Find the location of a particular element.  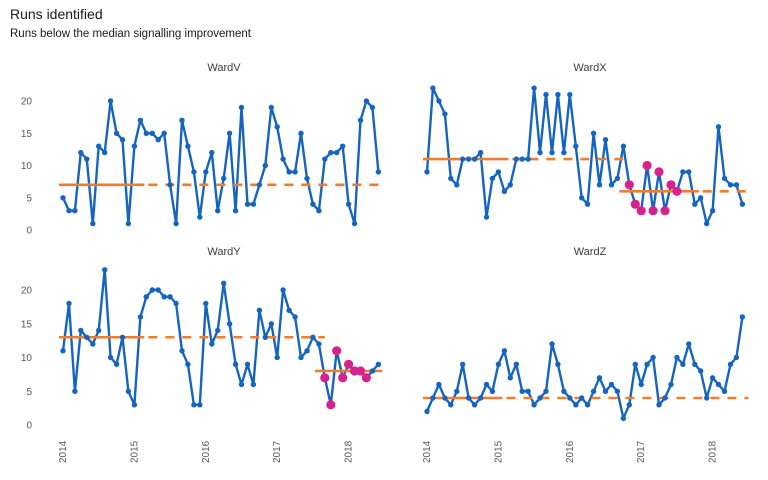

y-axis-tick-label: 15 is located at coordinates (27, 324).